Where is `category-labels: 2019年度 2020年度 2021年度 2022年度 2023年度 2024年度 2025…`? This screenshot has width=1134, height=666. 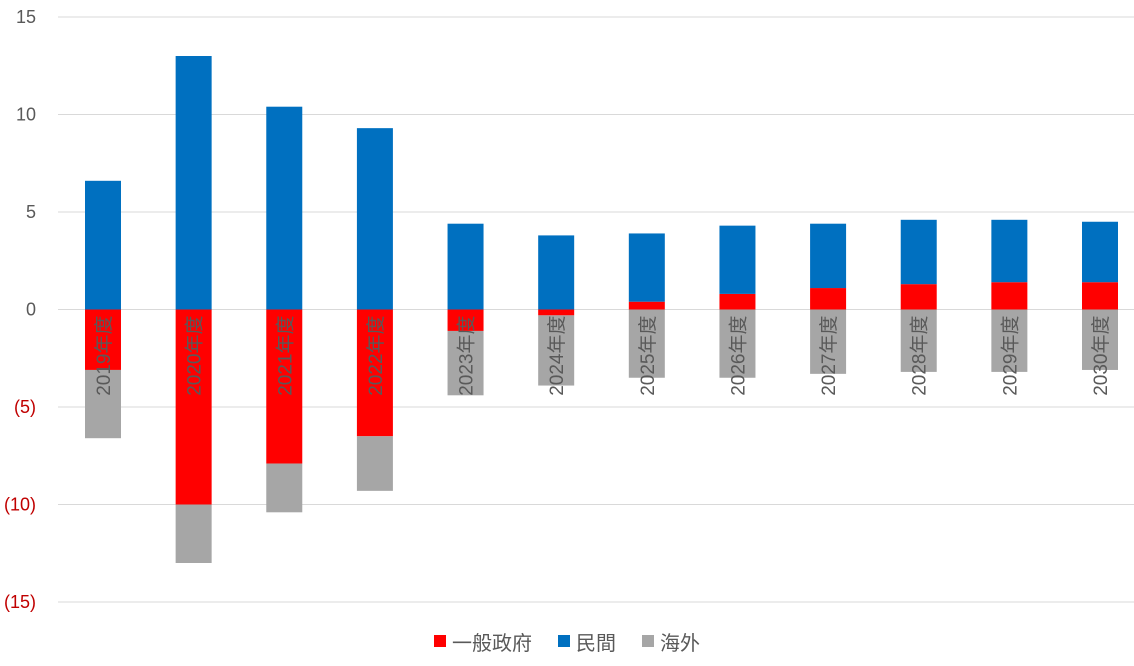
category-labels: 2019年度 2020年度 2021年度 2022年度 2023年度 2024年度 2025… is located at coordinates (602, 356).